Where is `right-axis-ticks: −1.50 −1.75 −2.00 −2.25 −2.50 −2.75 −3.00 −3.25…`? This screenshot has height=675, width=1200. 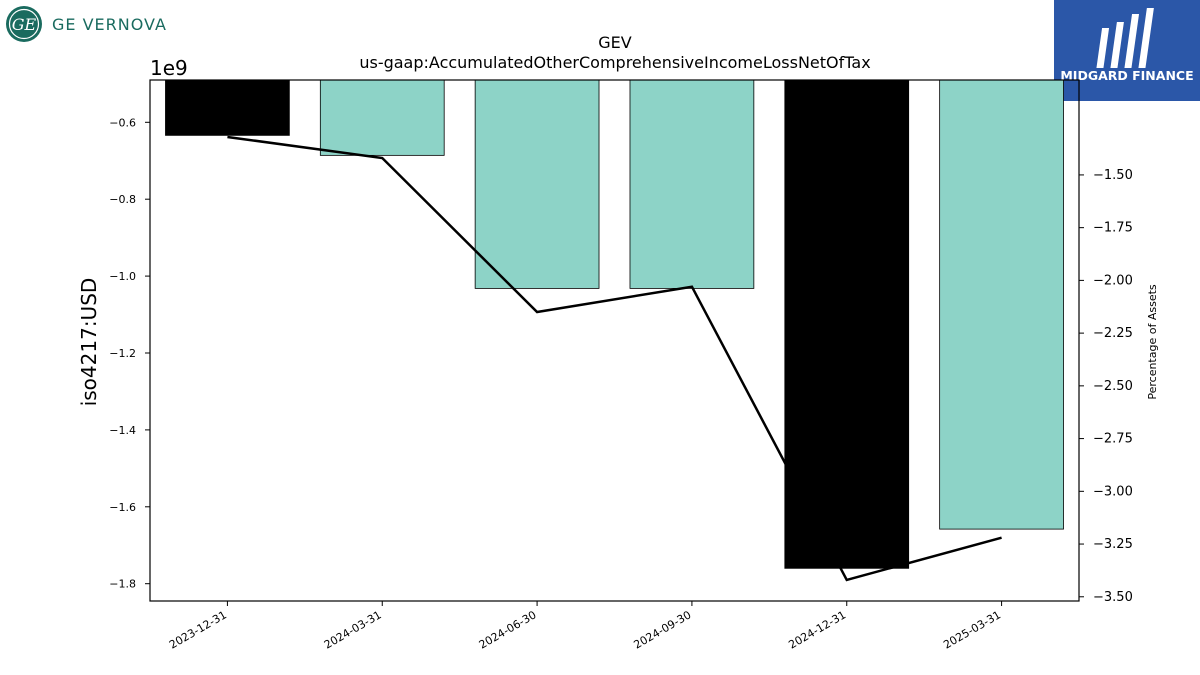 right-axis-ticks: −1.50 −1.75 −2.00 −2.25 −2.50 −2.75 −3.00 −3.25… is located at coordinates (1106, 386).